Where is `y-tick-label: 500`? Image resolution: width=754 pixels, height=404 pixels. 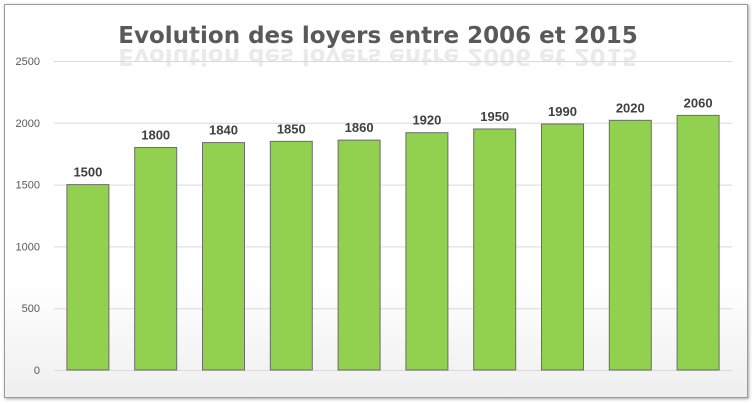
y-tick-label: 500 is located at coordinates (31, 309).